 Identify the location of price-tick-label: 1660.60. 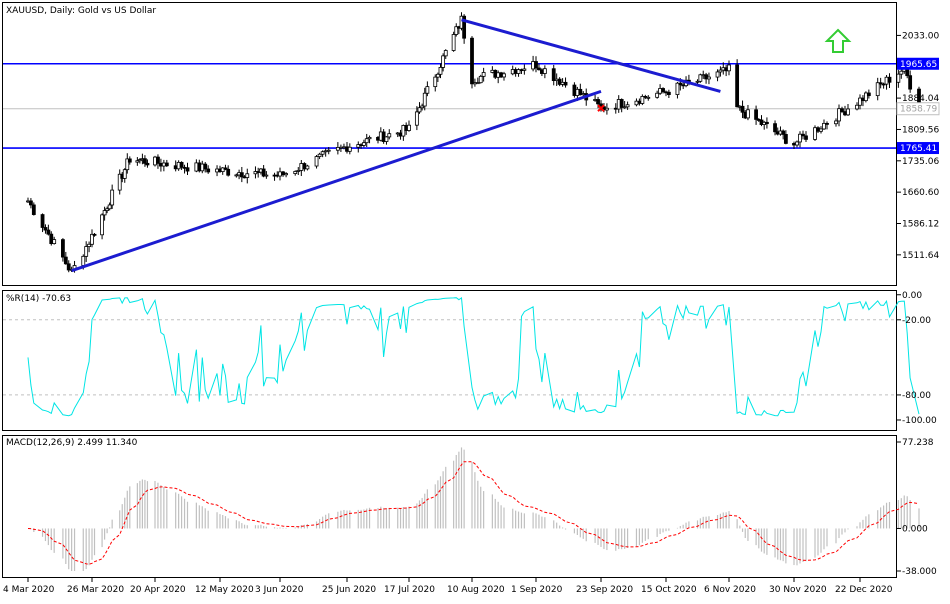
(920, 193).